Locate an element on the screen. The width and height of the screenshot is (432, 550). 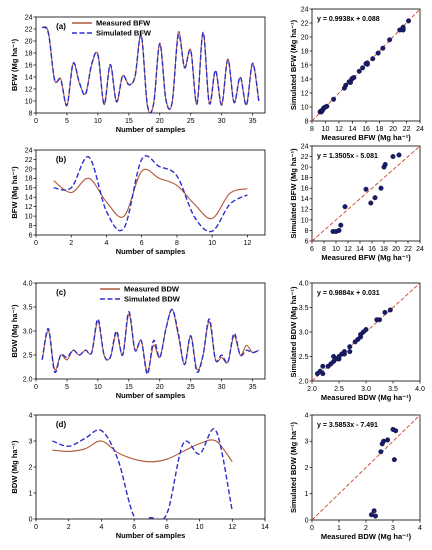
x-tick-label: 4 is located at coordinates (420, 528).